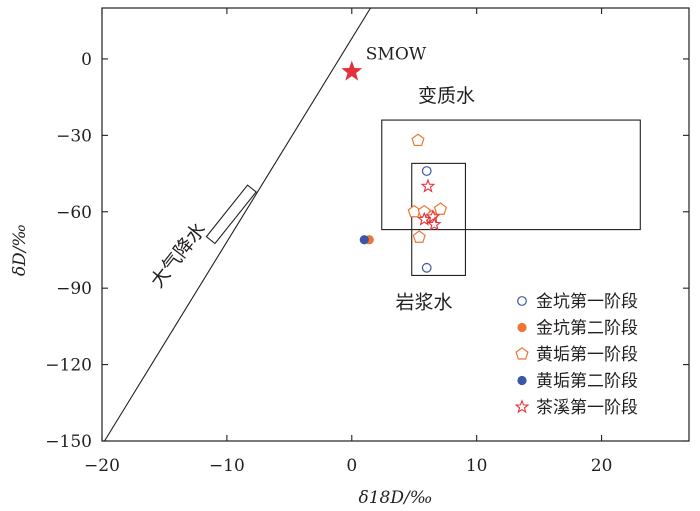 This screenshot has width=700, height=511. What do you see at coordinates (231, 214) in the screenshot?
I see `meteoric-water-box` at bounding box center [231, 214].